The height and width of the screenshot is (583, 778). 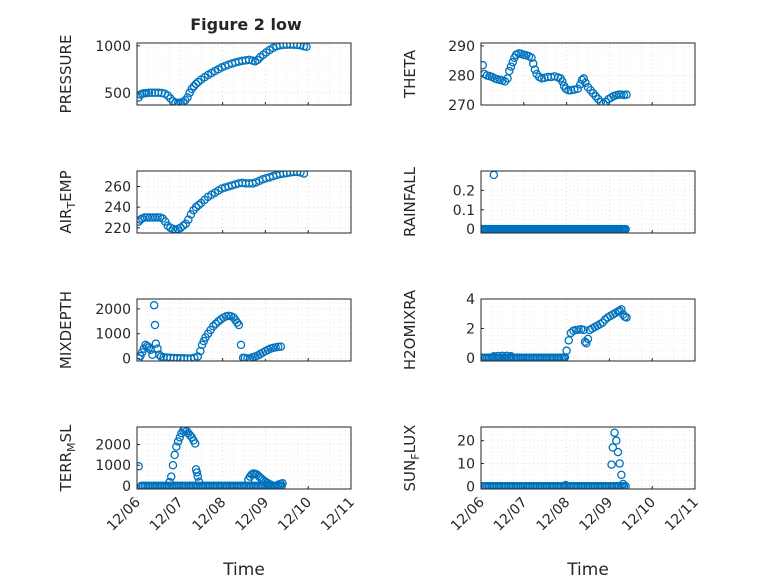 I want to click on axes-air-temp: 220 240 260 AIRTEMP, so click(x=204, y=203).